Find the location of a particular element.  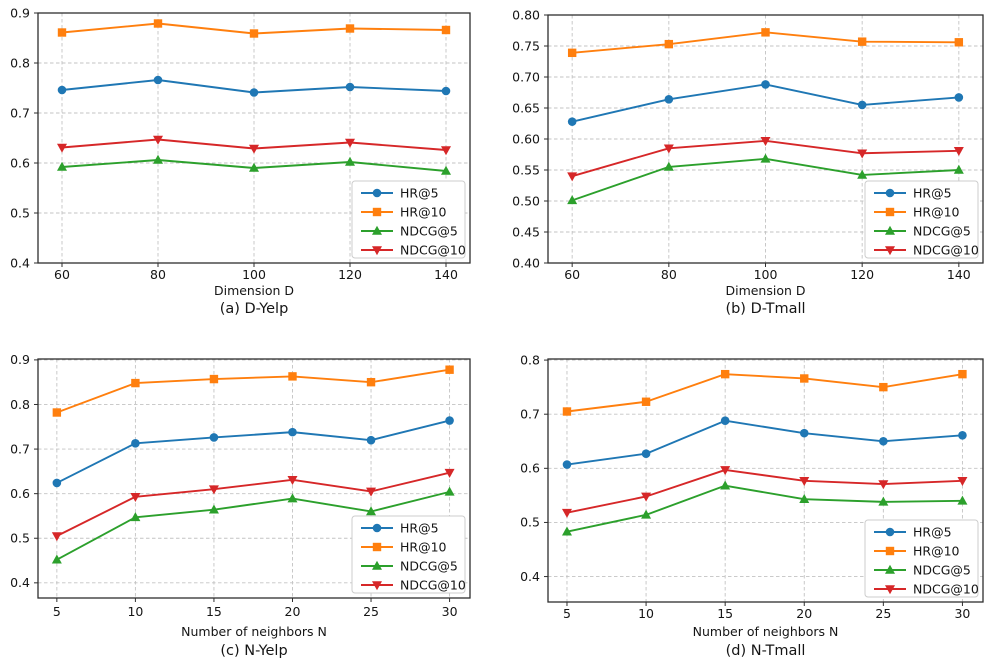

y-axis: 0.40 0.45 0.50 0.55 0.60 0.65 0.70 0.75 0.80 is located at coordinates (530, 138).